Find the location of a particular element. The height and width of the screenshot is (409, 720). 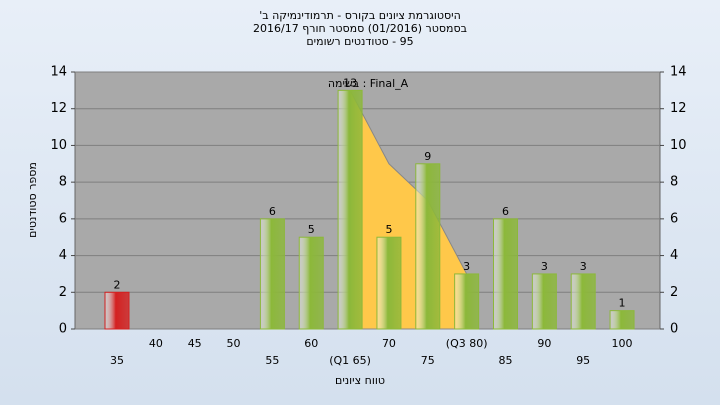

y-tick-label: 12 is located at coordinates (58, 108).